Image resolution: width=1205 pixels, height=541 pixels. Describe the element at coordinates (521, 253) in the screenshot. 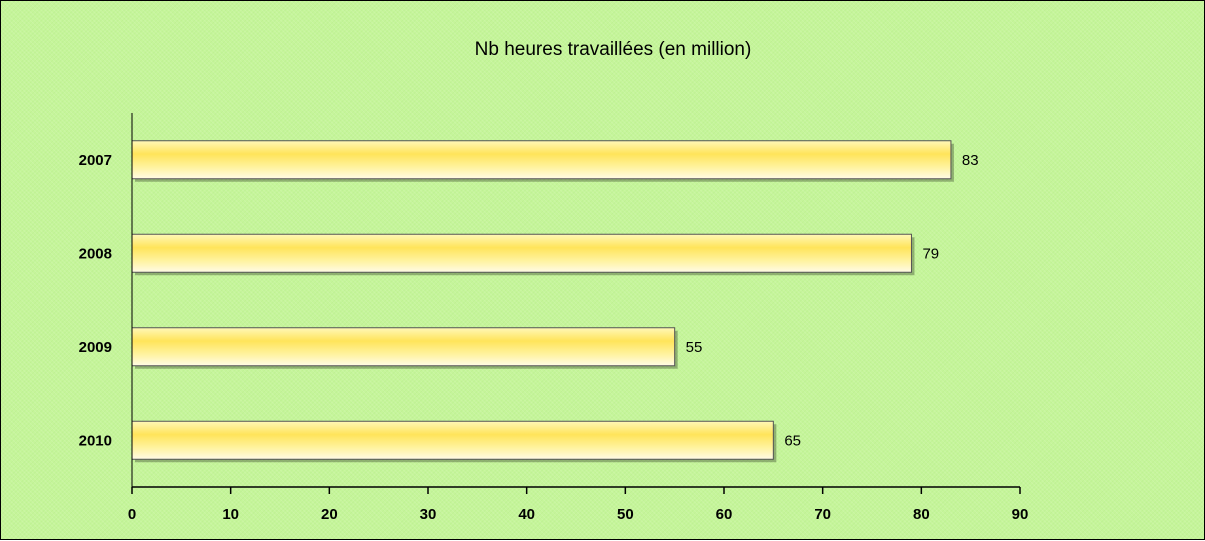

I see `bar-2008` at that location.